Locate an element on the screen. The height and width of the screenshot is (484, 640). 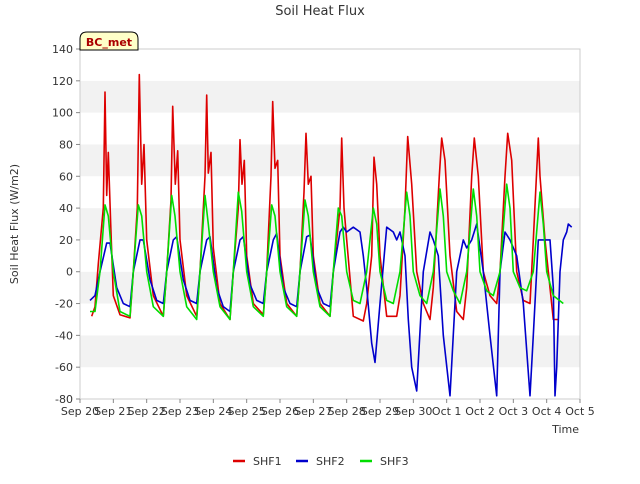
station-badge-text: BC_met is located at coordinates (109, 42).